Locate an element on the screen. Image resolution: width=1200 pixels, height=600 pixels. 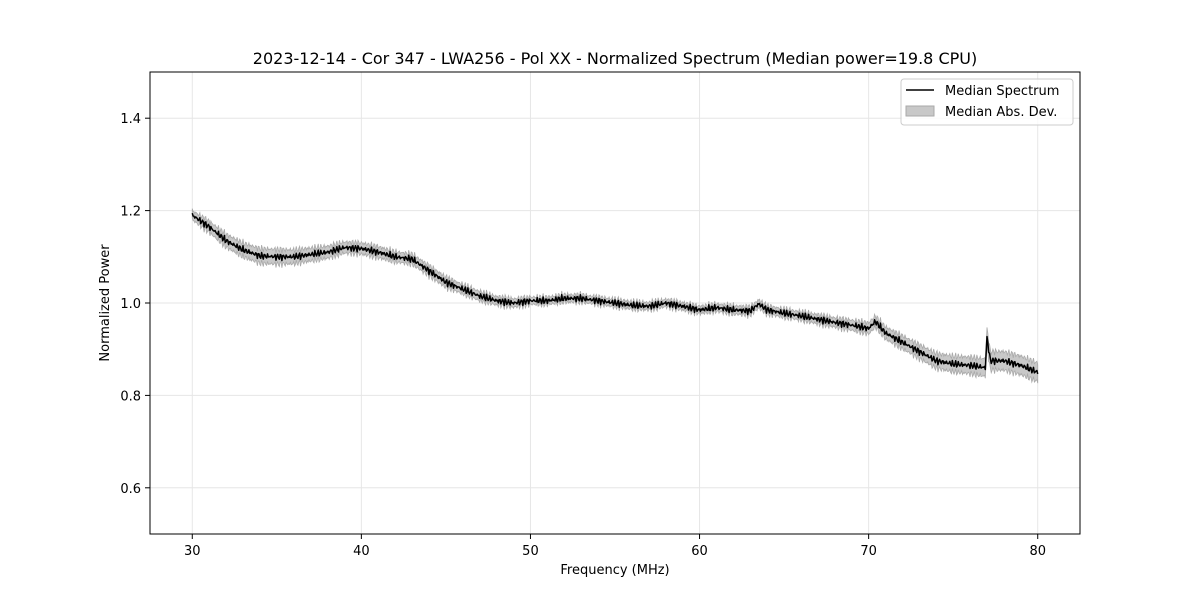
legend: Median Spectrum Median Abs. Dev. is located at coordinates (987, 102).